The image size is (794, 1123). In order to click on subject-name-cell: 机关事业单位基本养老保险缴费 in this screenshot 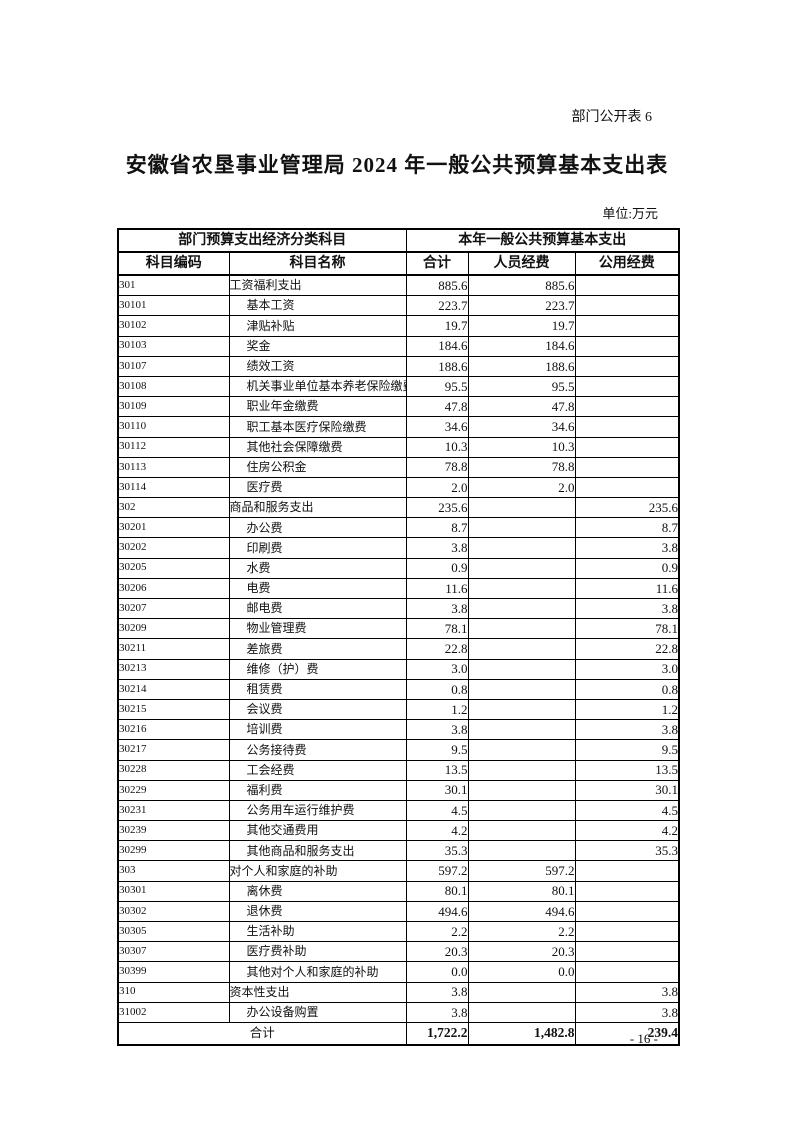, I will do `click(317, 386)`.